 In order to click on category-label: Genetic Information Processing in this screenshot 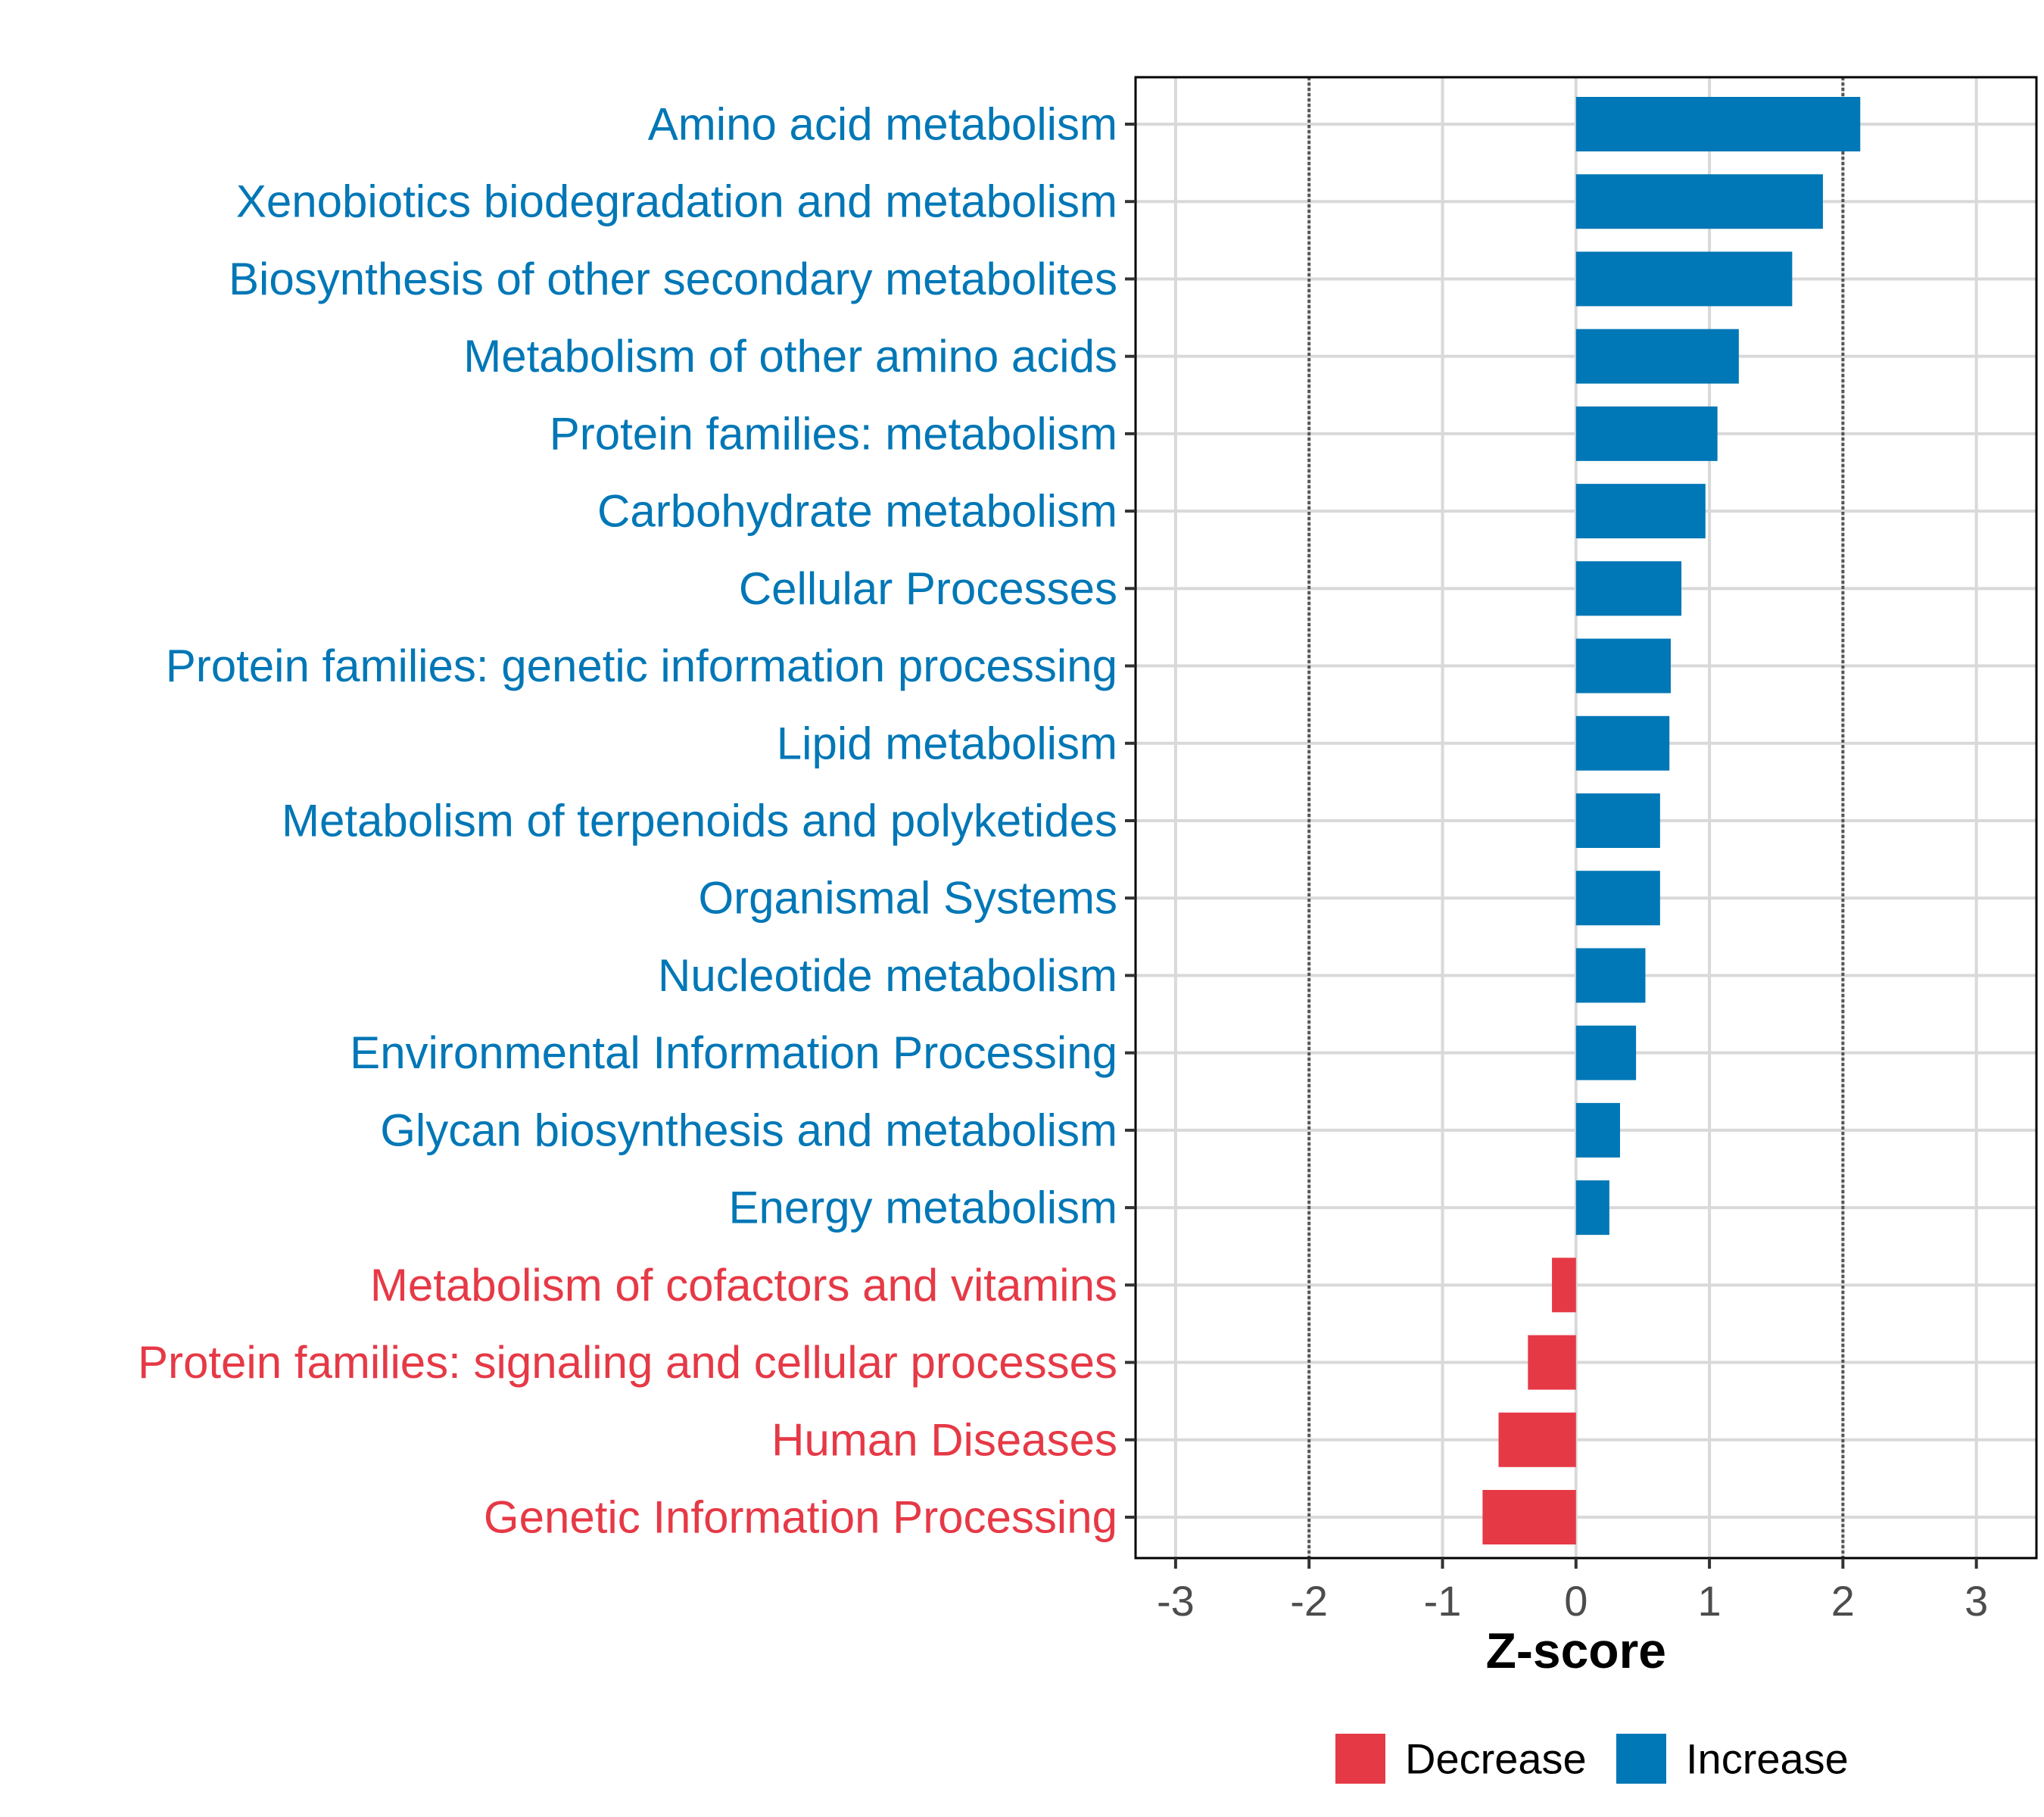, I will do `click(800, 1517)`.